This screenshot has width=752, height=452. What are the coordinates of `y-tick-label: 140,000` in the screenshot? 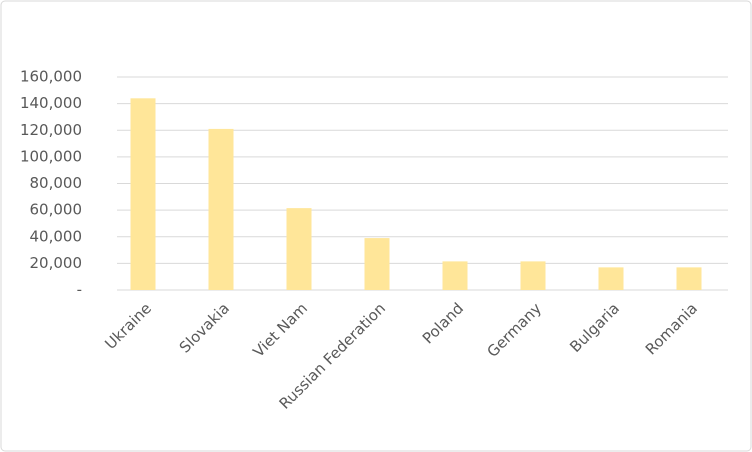 It's located at (51, 103).